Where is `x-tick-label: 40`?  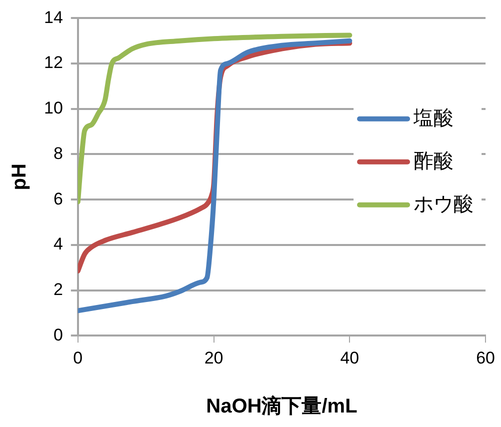 x-tick-label: 40 is located at coordinates (350, 358).